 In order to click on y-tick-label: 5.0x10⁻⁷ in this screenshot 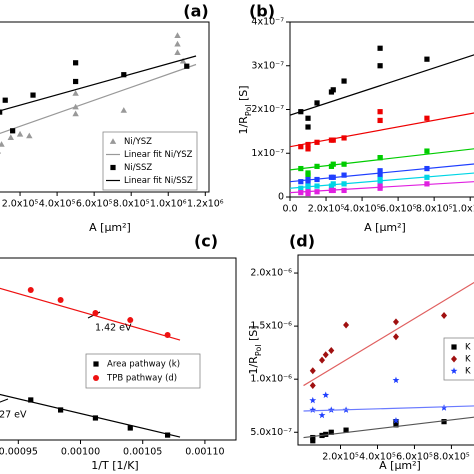, I will do `click(271, 432)`.